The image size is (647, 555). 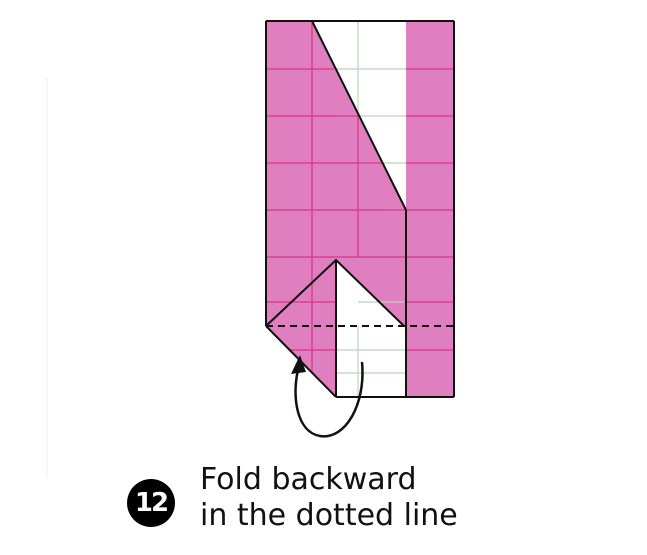 What do you see at coordinates (430, 209) in the screenshot?
I see `pink-right-column` at bounding box center [430, 209].